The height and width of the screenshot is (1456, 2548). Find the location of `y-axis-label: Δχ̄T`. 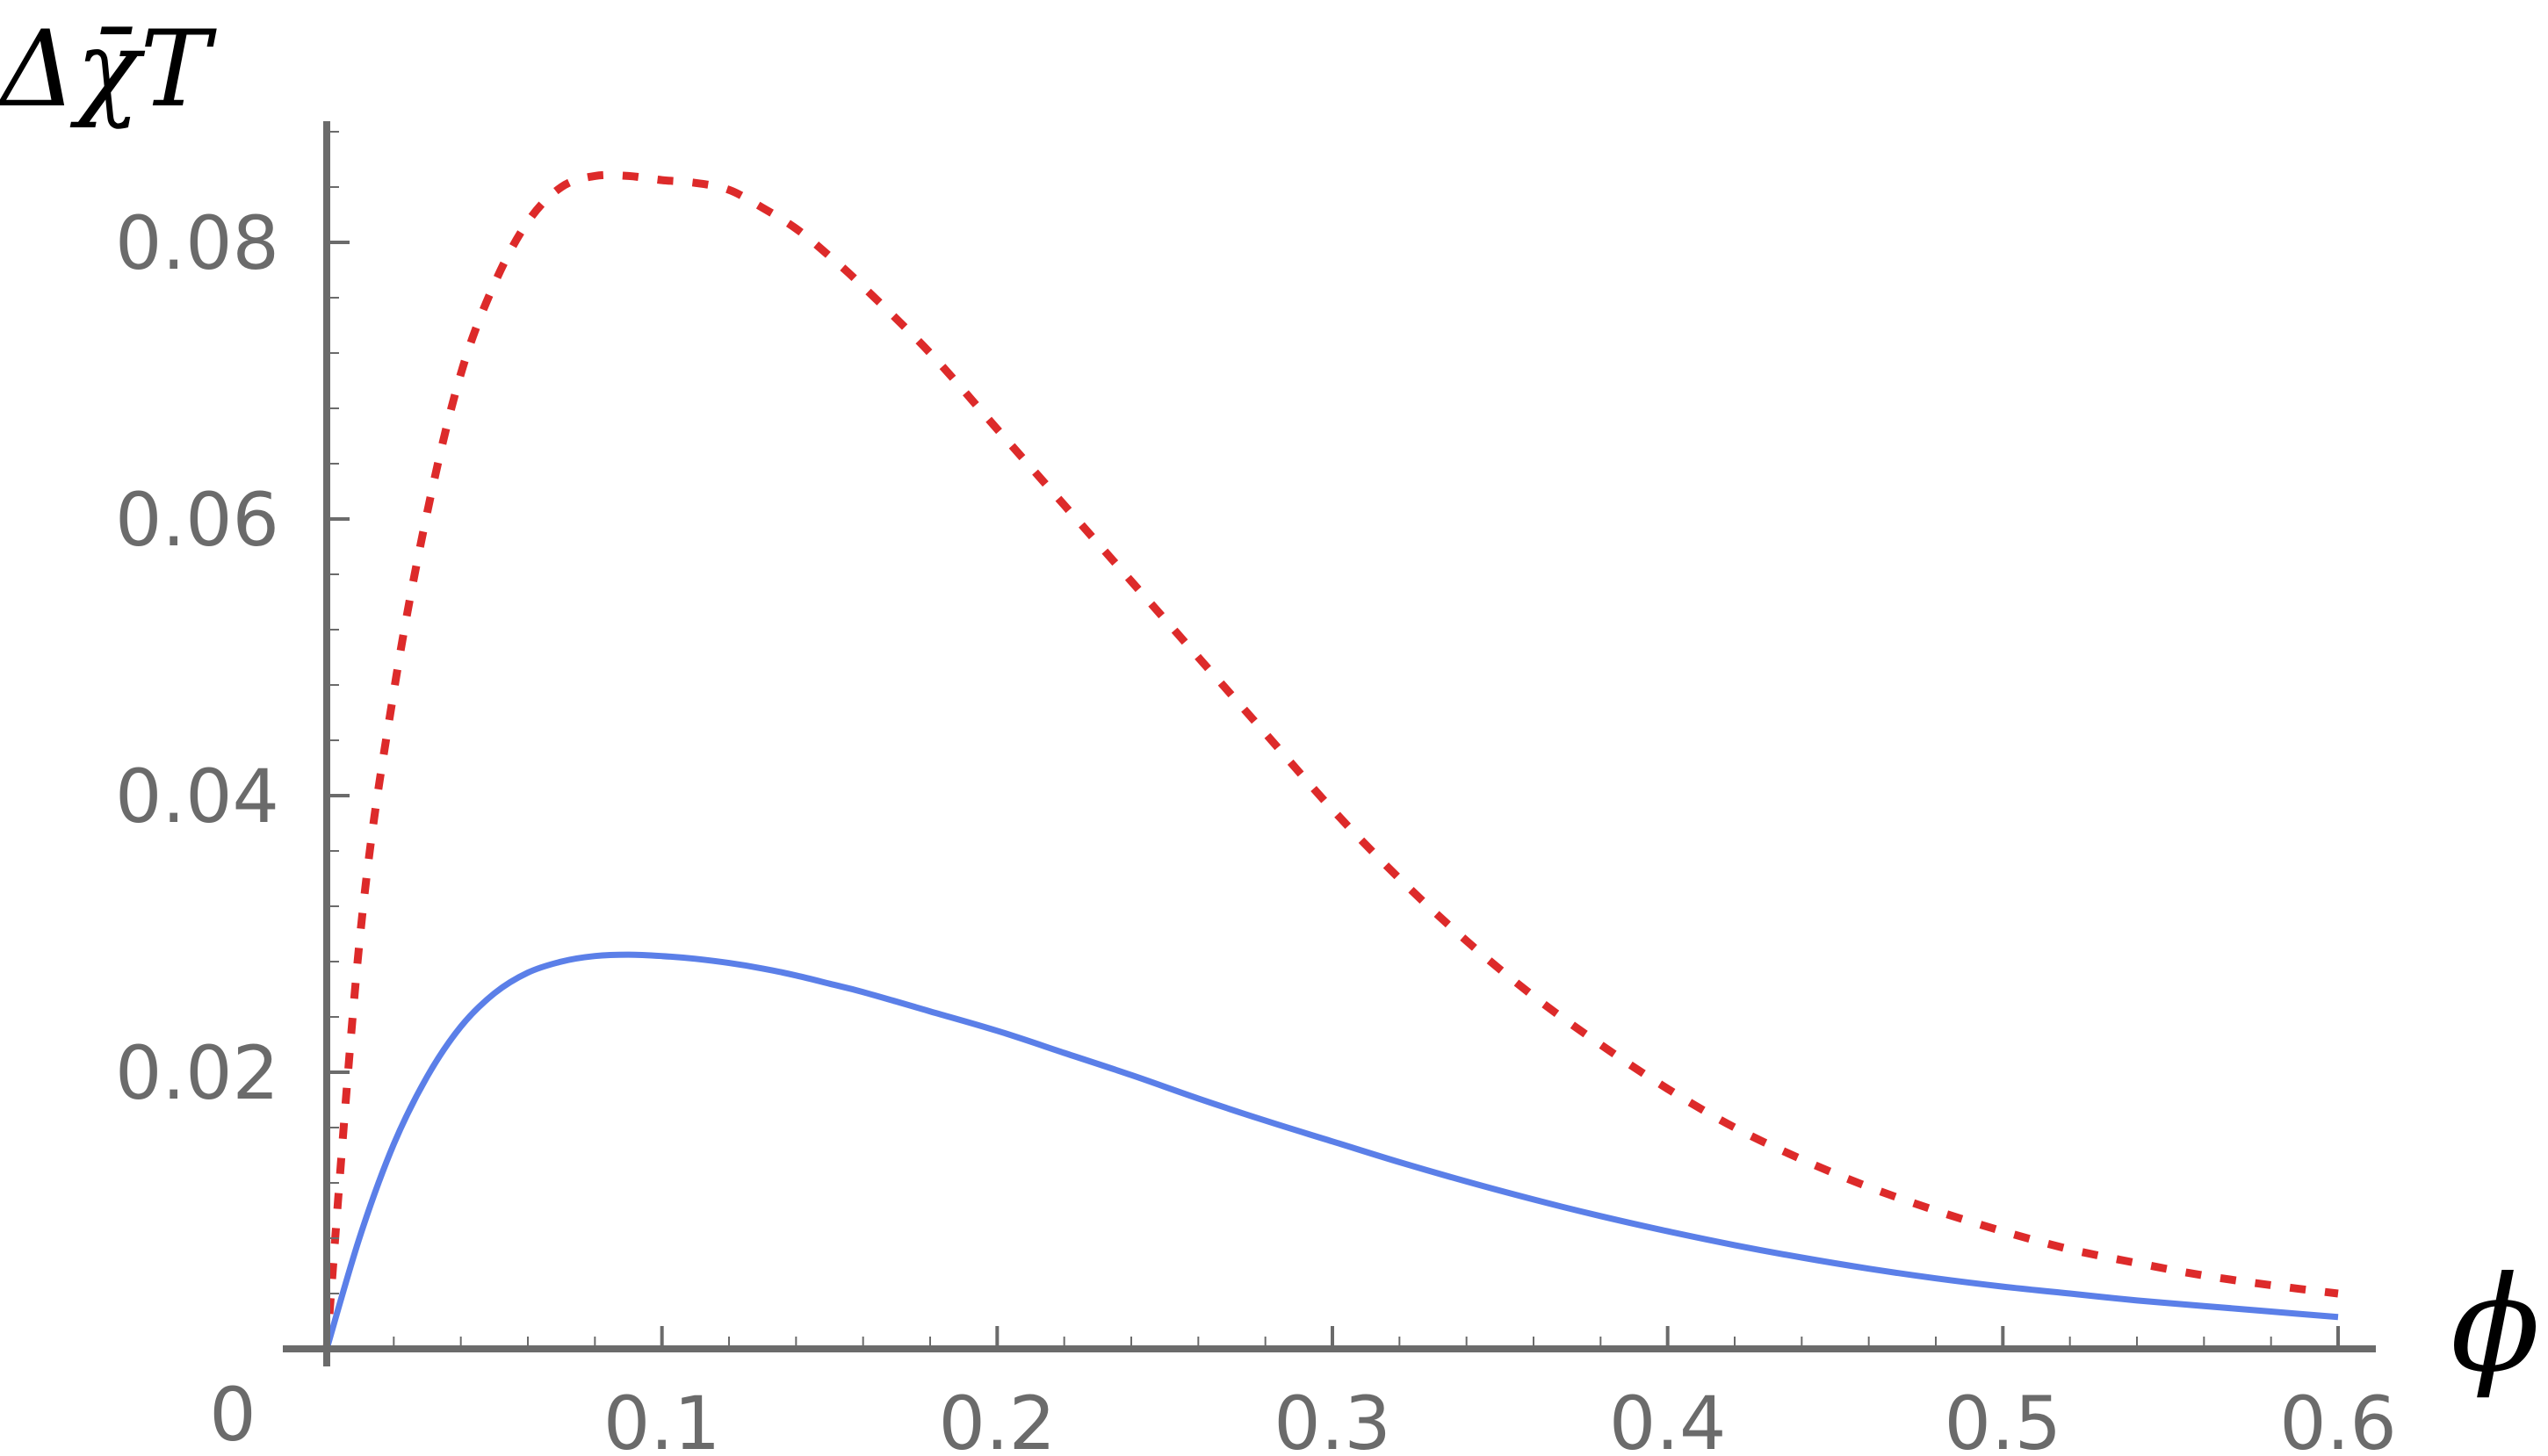

y-axis-label: Δχ̄T is located at coordinates (108, 70).